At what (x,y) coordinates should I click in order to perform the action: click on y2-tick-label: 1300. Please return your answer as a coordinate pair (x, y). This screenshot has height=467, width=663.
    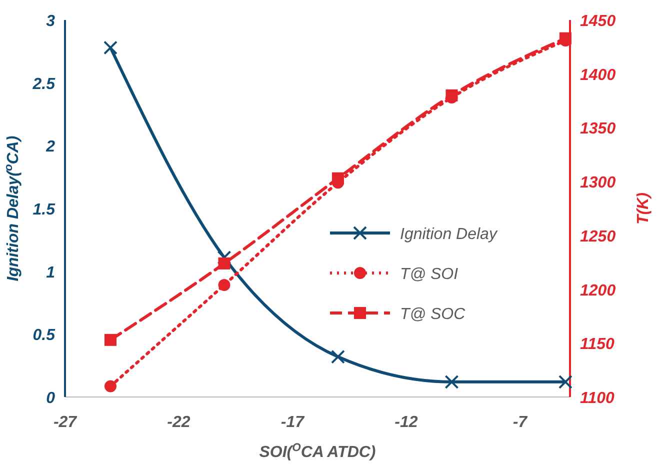
    Looking at the image, I should click on (598, 183).